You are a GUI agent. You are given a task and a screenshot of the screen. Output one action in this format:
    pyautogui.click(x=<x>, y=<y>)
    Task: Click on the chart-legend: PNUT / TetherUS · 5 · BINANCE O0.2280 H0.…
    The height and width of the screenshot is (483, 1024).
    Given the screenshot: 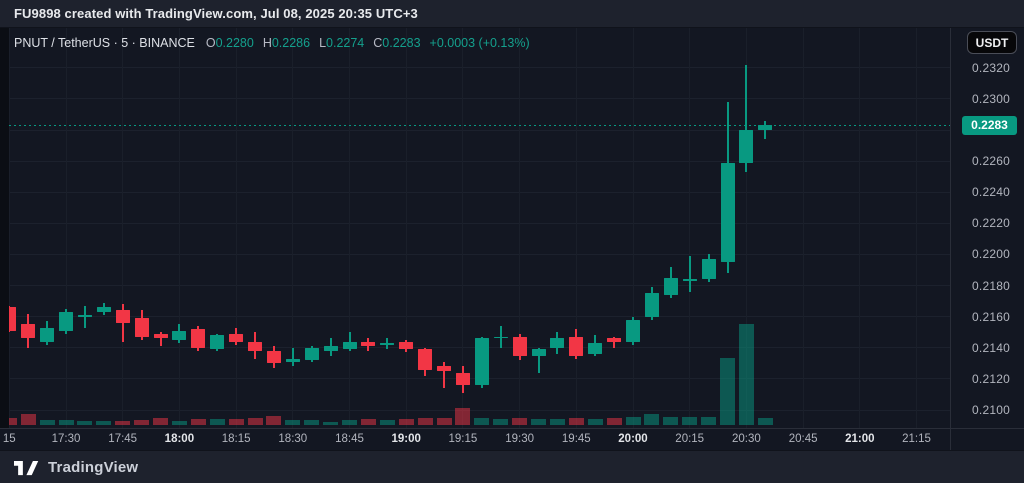 What is the action you would take?
    pyautogui.click(x=272, y=43)
    